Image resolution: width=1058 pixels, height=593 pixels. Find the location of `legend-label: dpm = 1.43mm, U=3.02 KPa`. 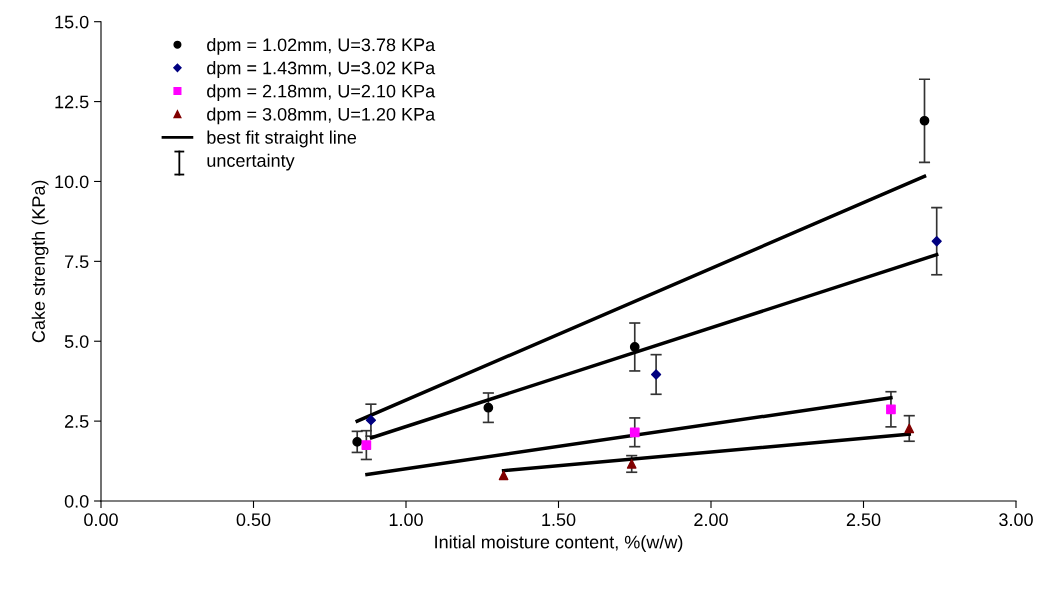

legend-label: dpm = 1.43mm, U=3.02 KPa is located at coordinates (321, 69).